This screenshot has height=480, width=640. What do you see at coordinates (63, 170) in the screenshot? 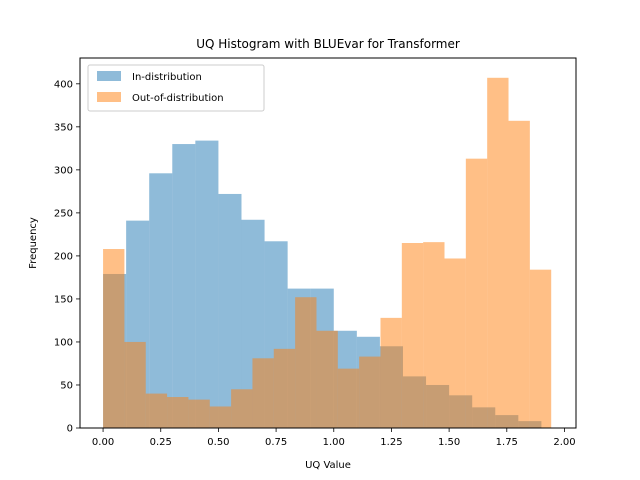
I see `y-tick-label: 300` at bounding box center [63, 170].